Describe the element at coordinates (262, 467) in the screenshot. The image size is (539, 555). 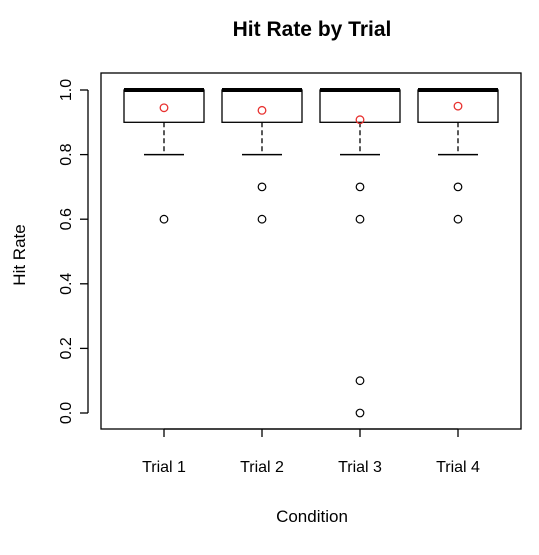
I see `x-tick-label: Trial 2` at that location.